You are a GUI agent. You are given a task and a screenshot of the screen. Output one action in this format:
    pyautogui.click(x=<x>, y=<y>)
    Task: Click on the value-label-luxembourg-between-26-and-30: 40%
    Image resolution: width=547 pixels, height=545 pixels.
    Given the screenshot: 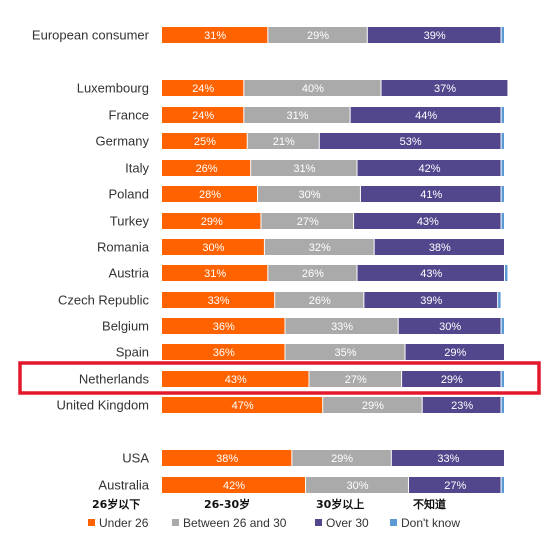 What is the action you would take?
    pyautogui.click(x=313, y=89)
    